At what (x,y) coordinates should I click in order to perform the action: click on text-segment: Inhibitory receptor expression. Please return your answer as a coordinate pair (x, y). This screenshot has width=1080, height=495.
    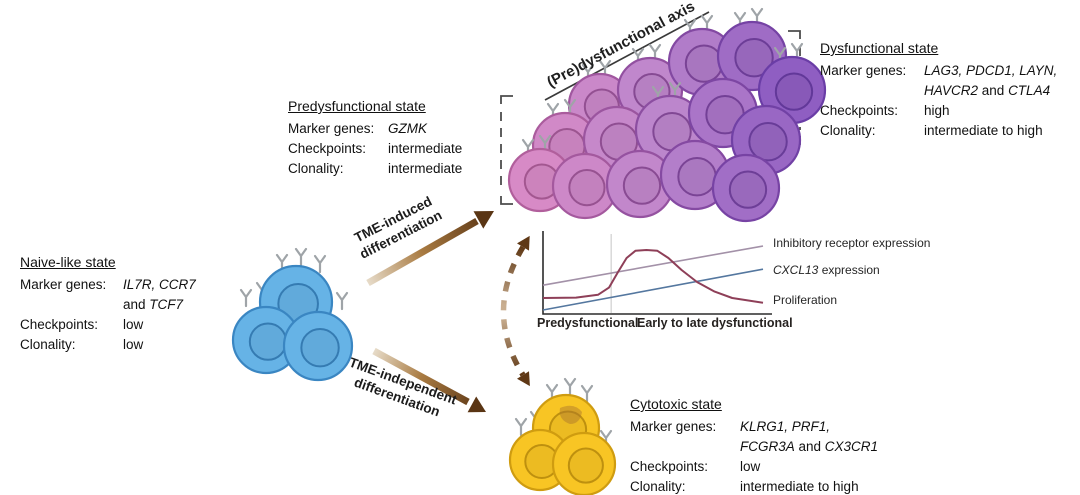
    Looking at the image, I should click on (852, 243).